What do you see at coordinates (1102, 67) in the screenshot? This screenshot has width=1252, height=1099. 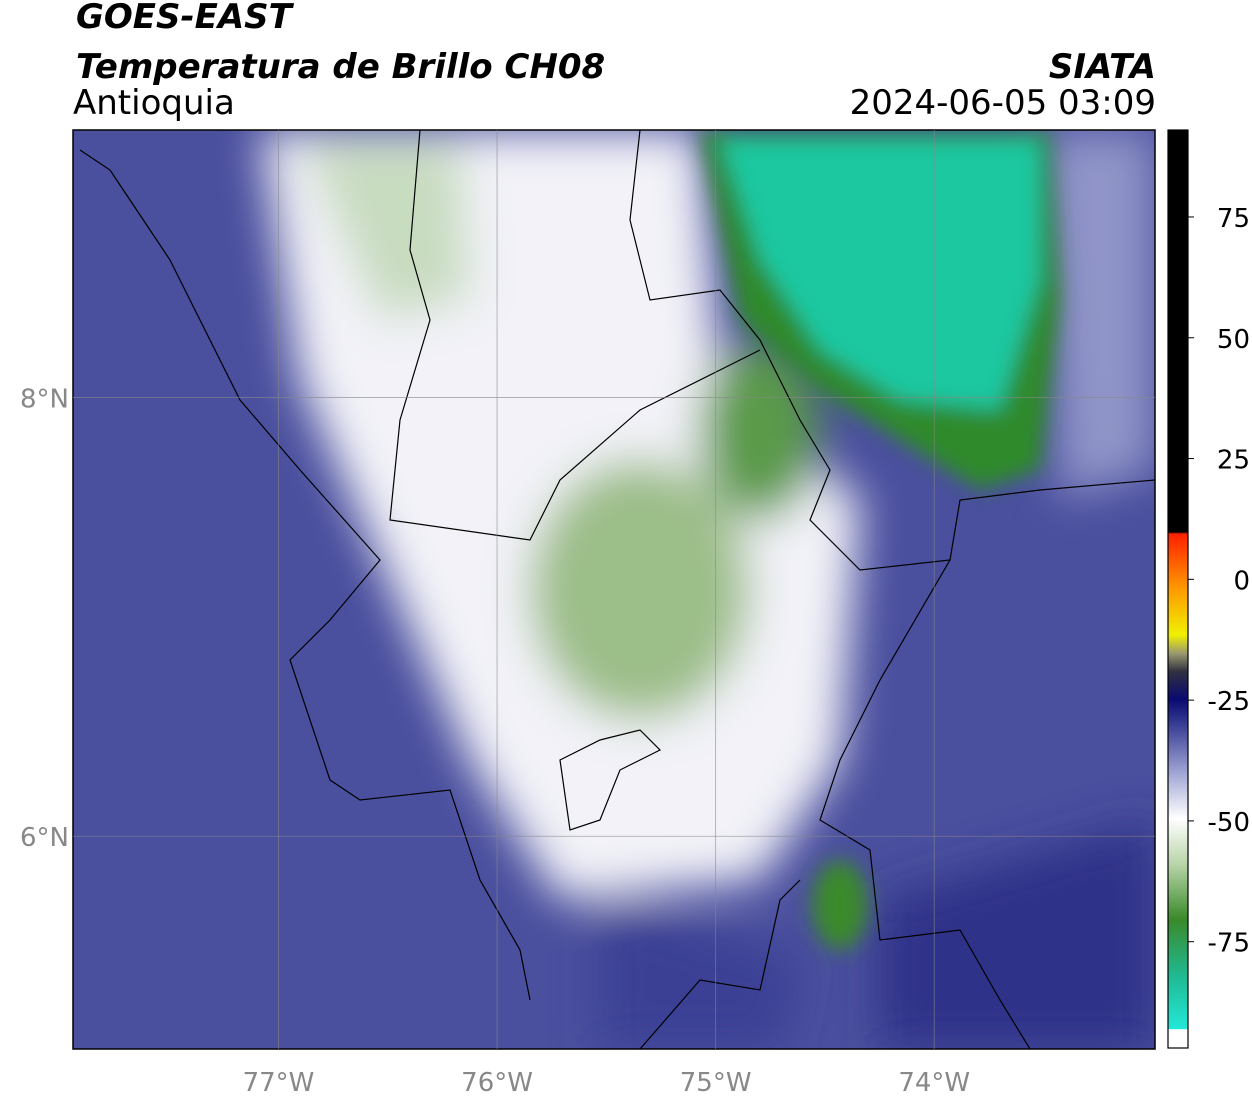 I see `source: SIATA` at bounding box center [1102, 67].